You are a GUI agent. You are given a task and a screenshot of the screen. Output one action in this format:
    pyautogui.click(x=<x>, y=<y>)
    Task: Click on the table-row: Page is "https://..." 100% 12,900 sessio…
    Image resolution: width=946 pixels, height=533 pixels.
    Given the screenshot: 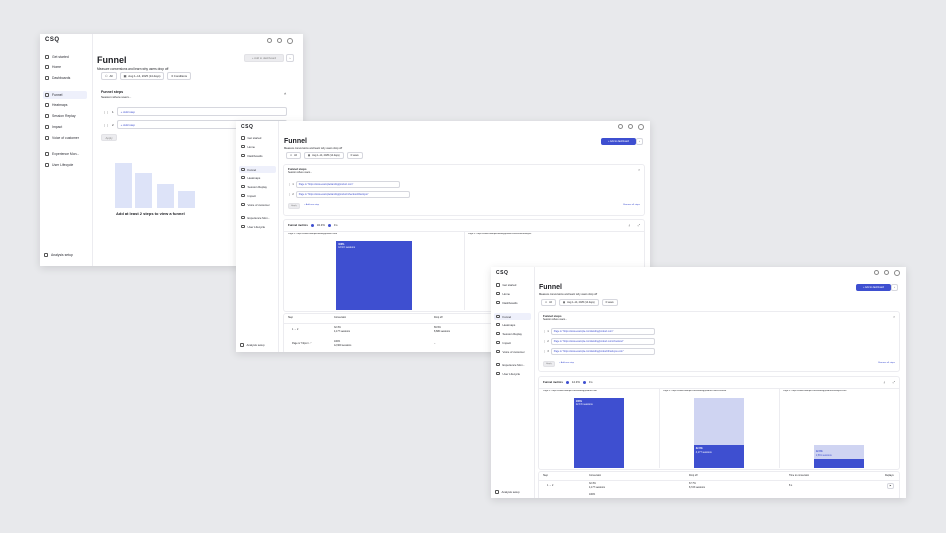 What is the action you would take?
    pyautogui.click(x=464, y=345)
    